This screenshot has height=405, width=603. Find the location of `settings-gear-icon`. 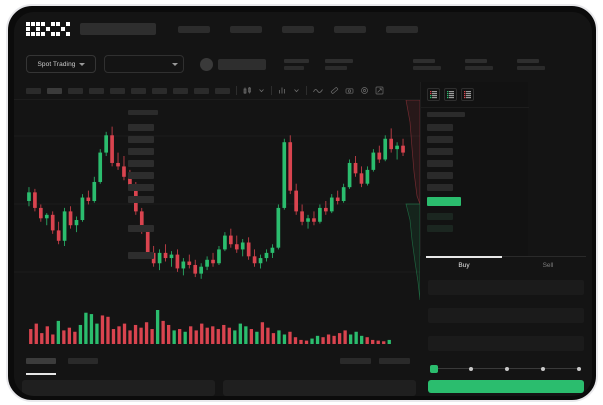

settings-gear-icon is located at coordinates (364, 90).